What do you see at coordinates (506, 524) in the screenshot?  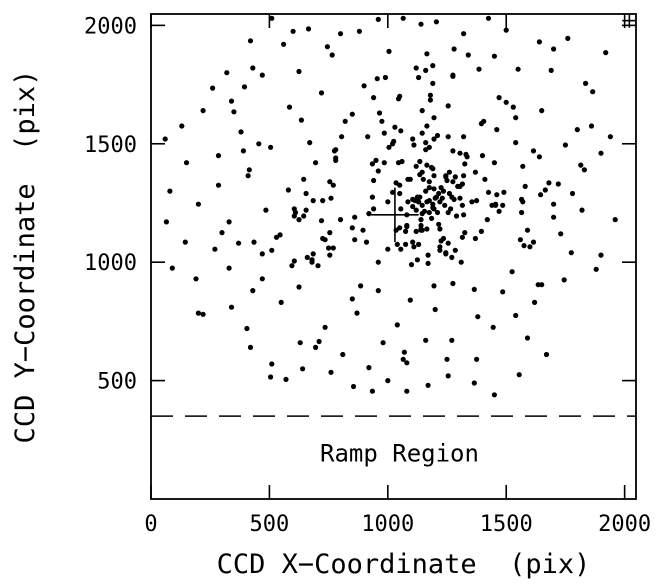 I see `x-tick-label: 1500` at bounding box center [506, 524].